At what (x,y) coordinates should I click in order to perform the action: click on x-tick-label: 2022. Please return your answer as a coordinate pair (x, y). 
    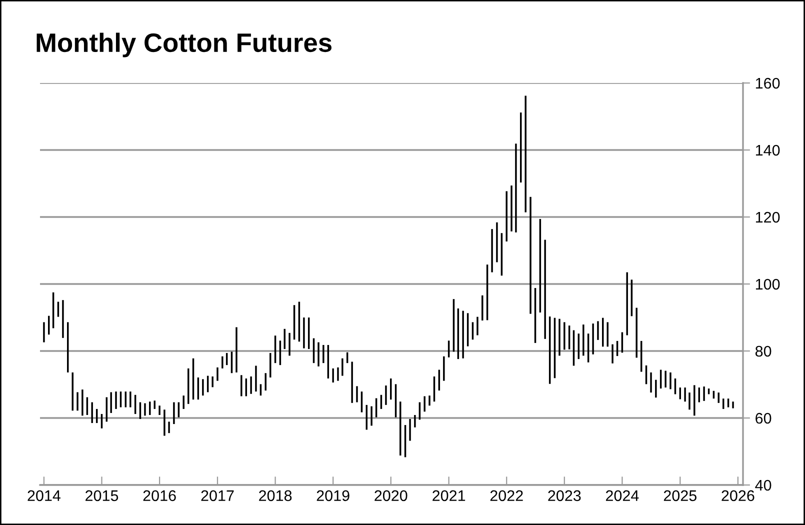
    Looking at the image, I should click on (506, 496).